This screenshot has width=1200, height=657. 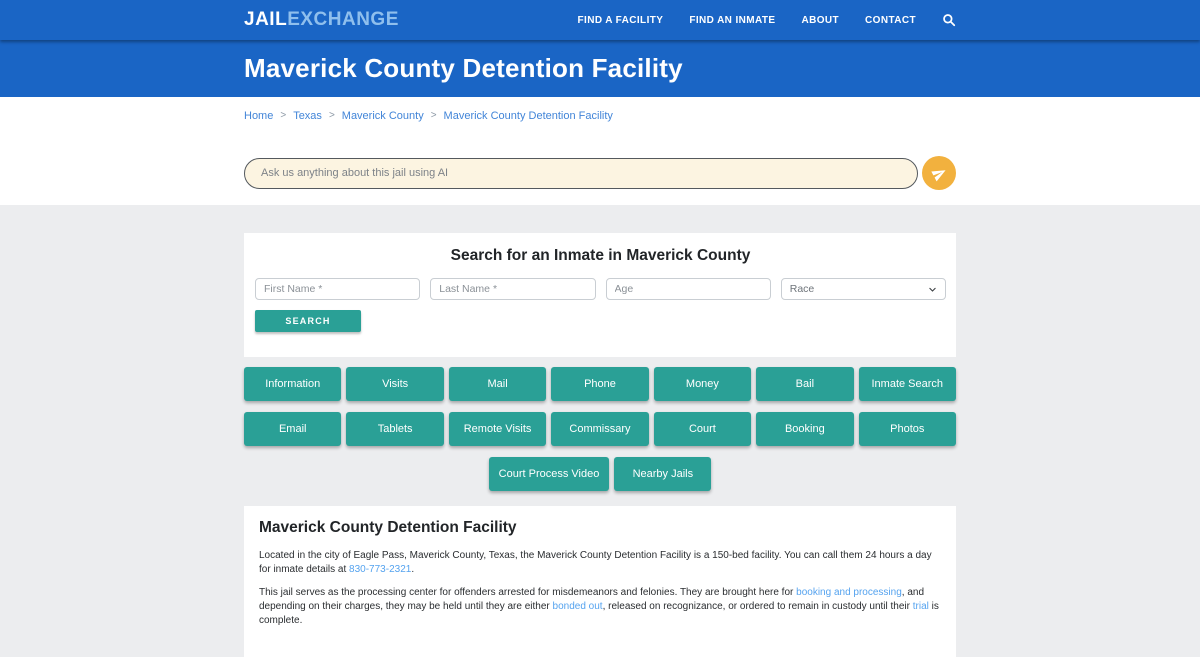 What do you see at coordinates (688, 289) in the screenshot?
I see `age-field` at bounding box center [688, 289].